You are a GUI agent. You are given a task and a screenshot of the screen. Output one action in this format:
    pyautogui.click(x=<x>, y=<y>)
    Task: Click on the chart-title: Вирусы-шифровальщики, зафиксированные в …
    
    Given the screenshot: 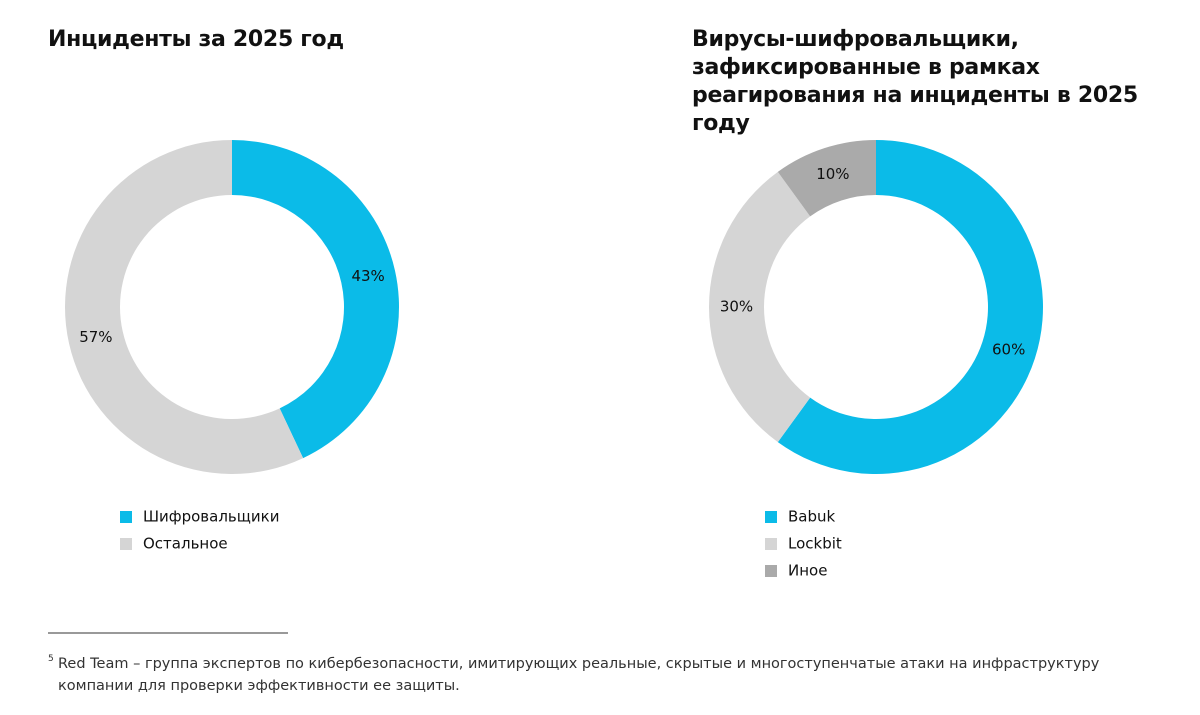 What is the action you would take?
    pyautogui.click(x=915, y=81)
    